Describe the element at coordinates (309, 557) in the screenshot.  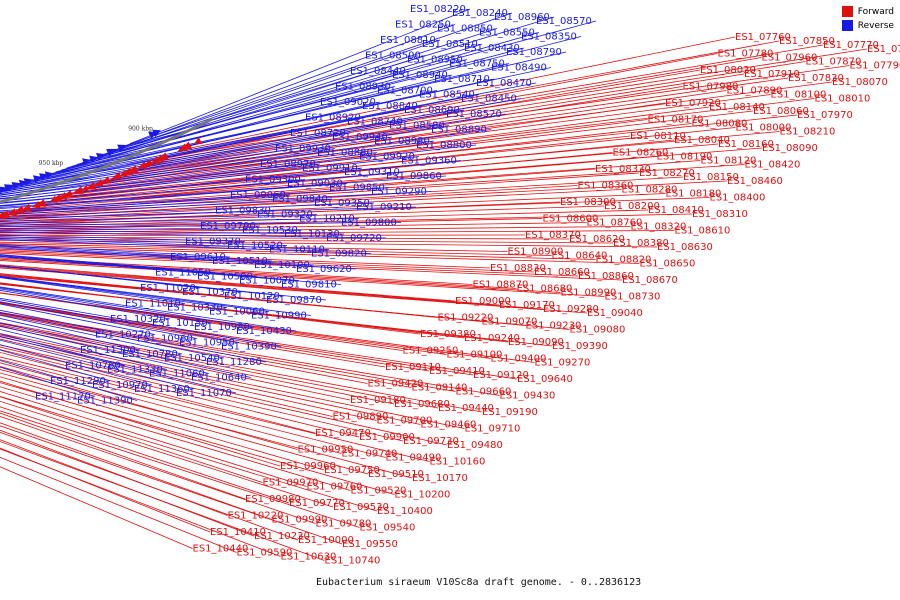
I see `forward-gene-label: ES1_10630` at that location.